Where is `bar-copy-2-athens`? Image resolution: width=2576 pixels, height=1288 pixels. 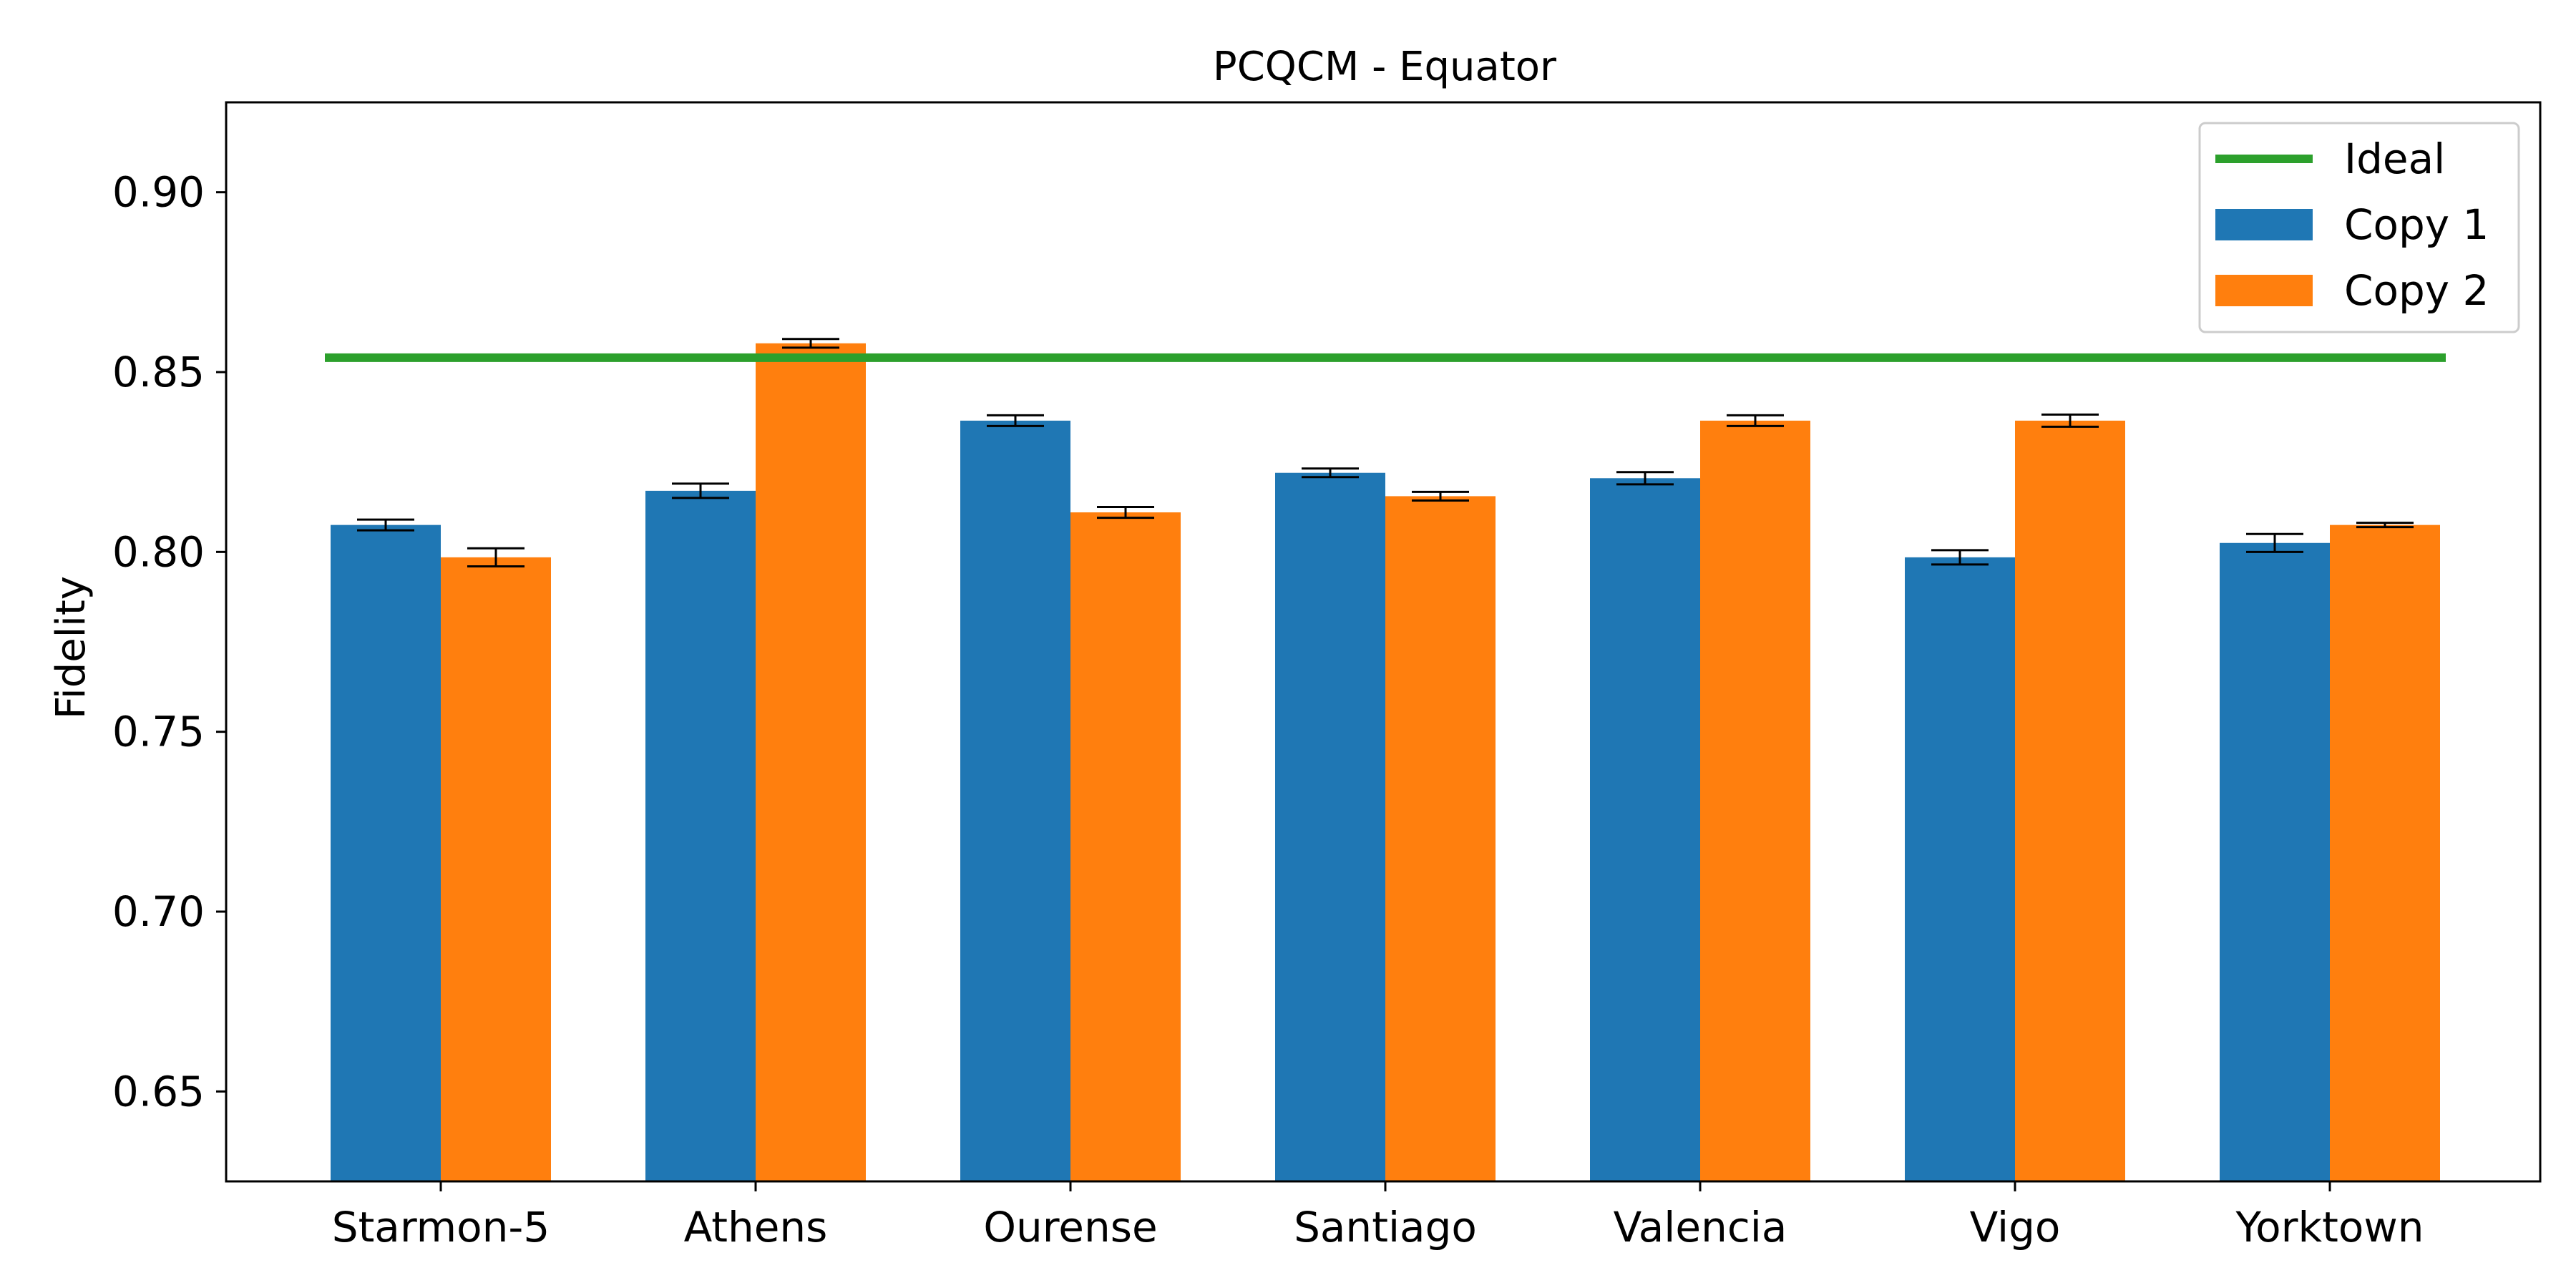 bar-copy-2-athens is located at coordinates (811, 762).